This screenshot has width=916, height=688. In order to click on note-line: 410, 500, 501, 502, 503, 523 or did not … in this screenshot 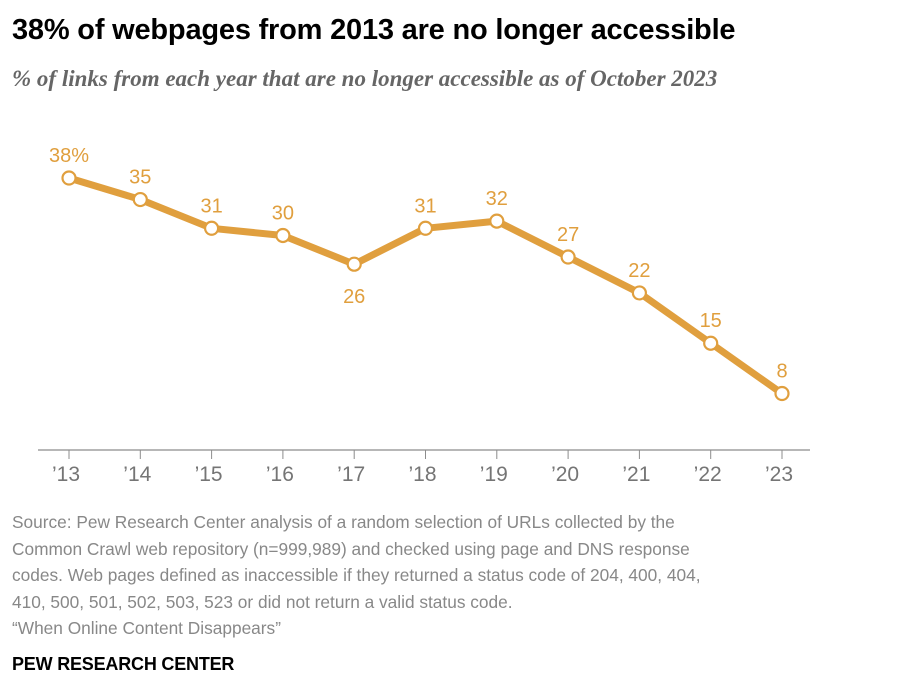, I will do `click(262, 601)`.